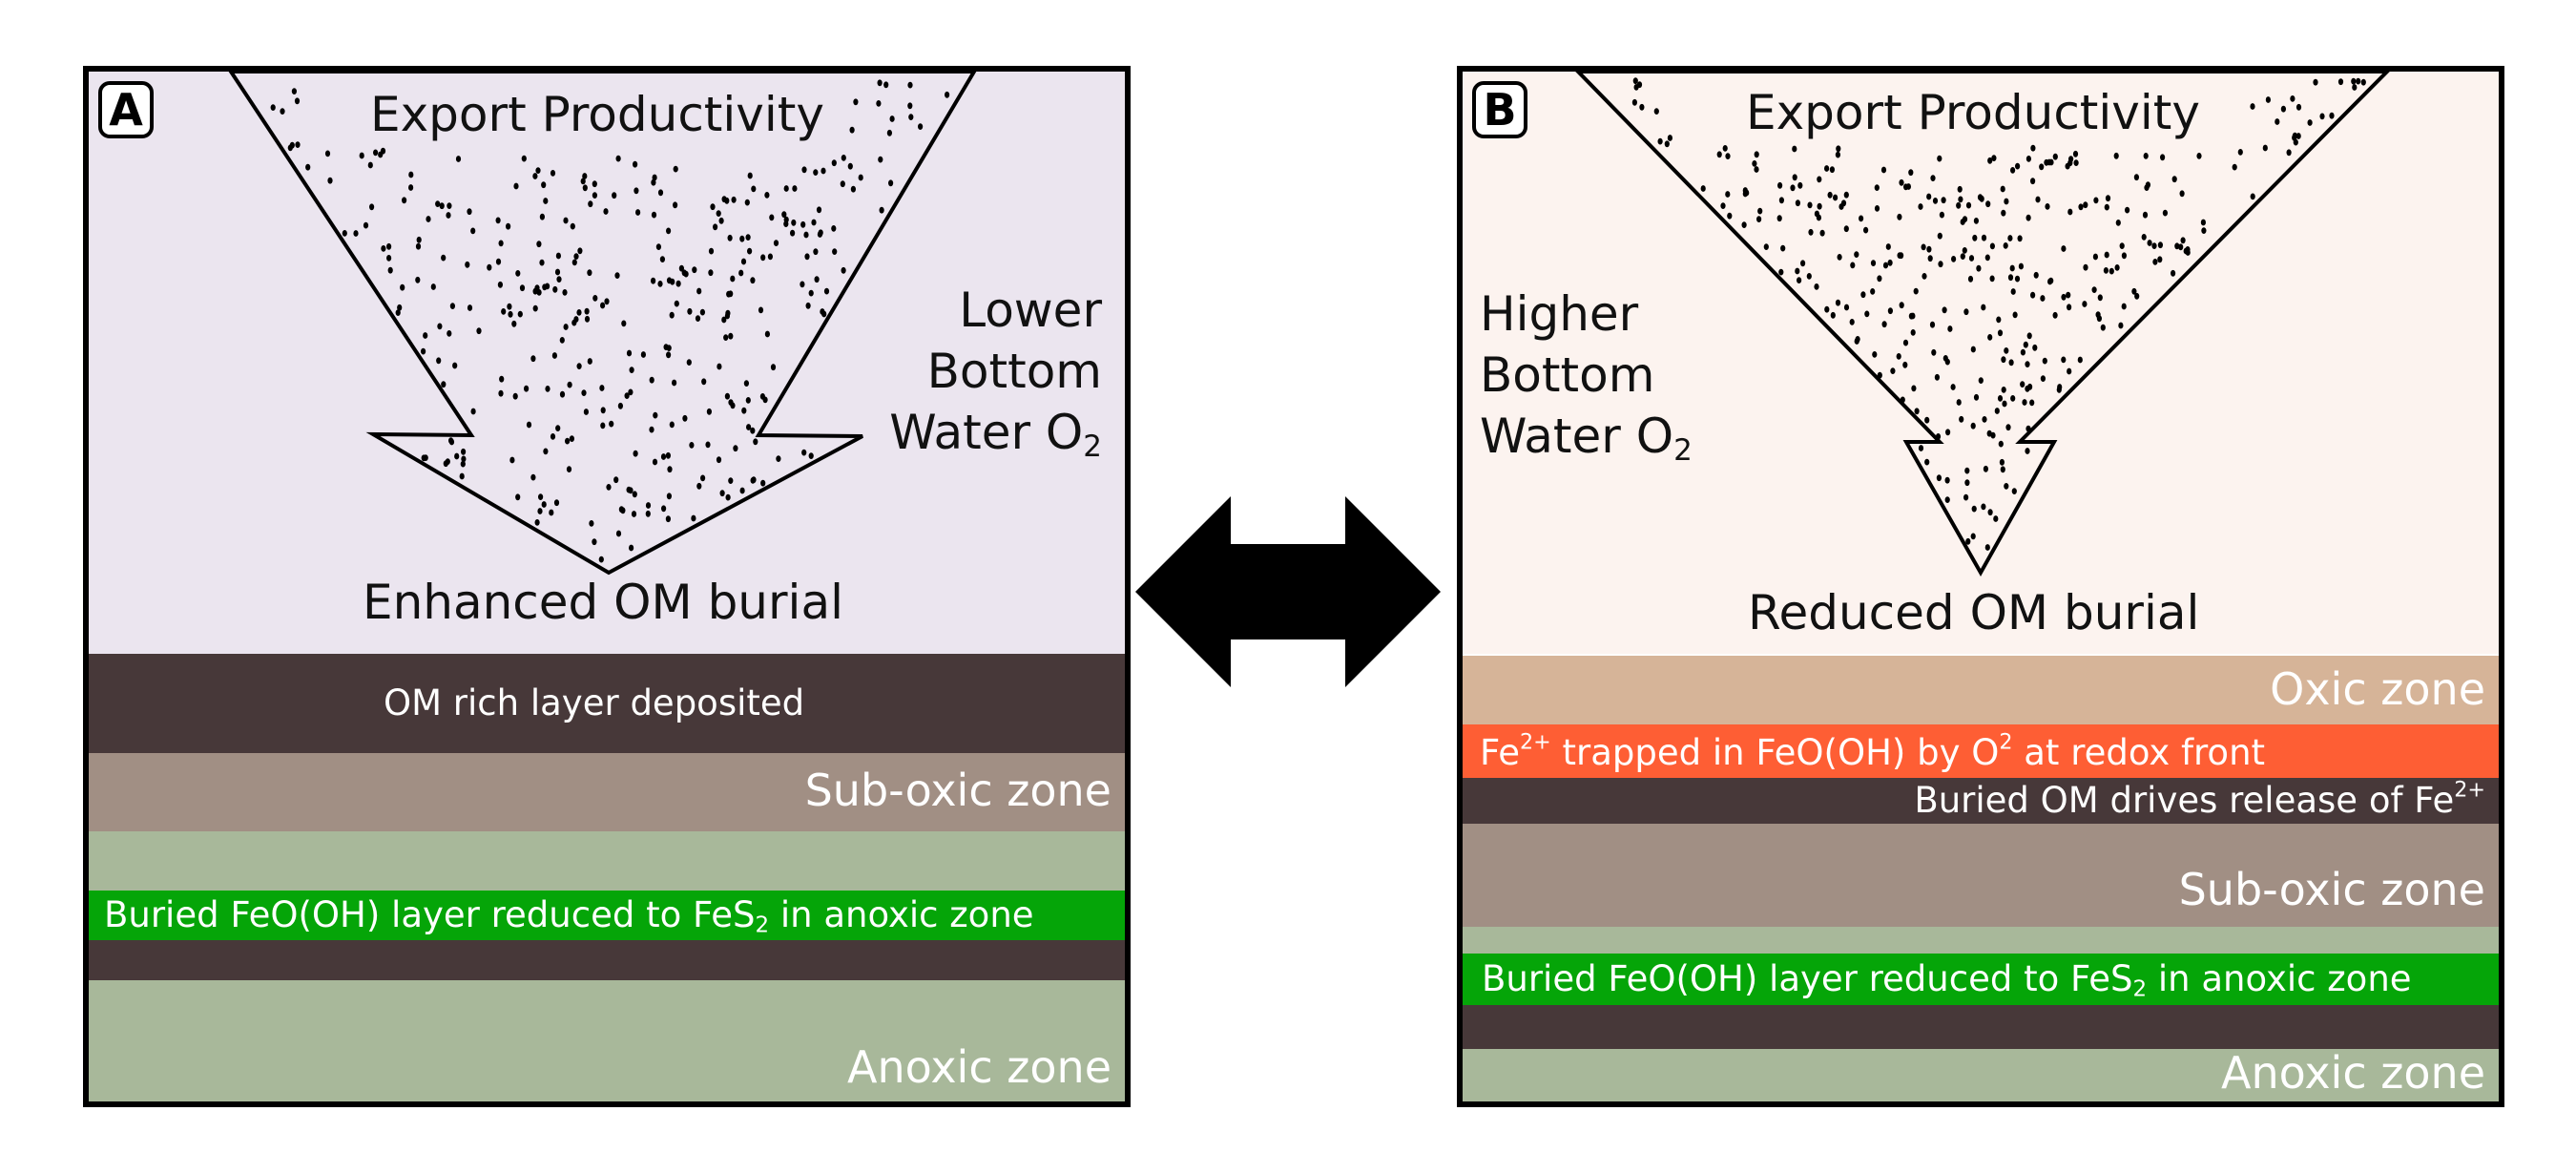 This screenshot has height=1174, width=2576. What do you see at coordinates (602, 324) in the screenshot?
I see `export-funnel` at bounding box center [602, 324].